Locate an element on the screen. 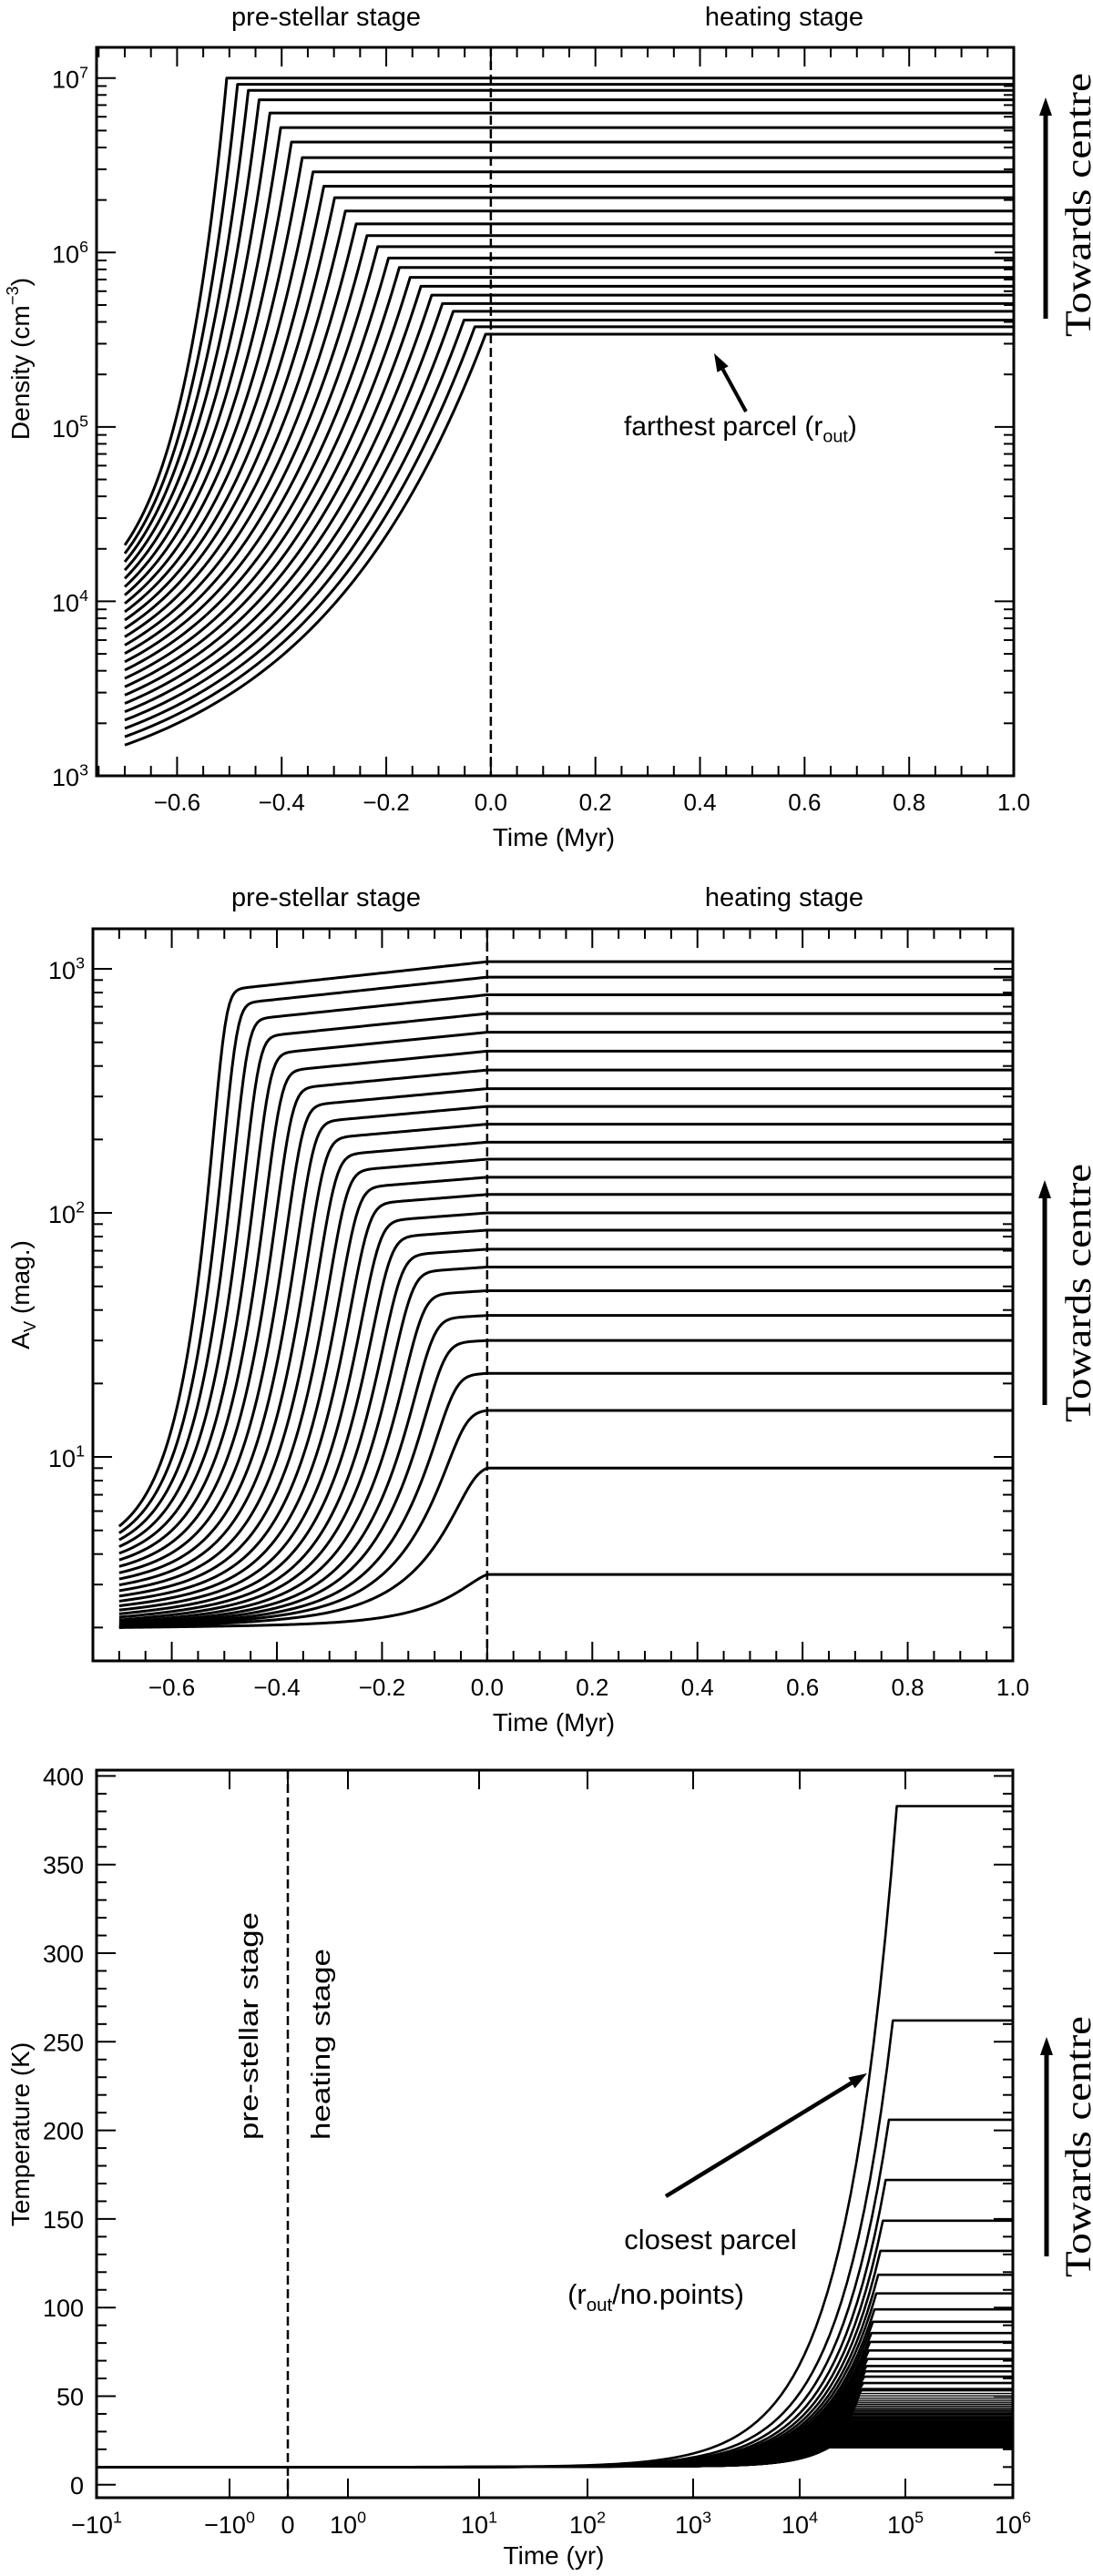 The width and height of the screenshot is (1093, 2576). y-tick-label: 10⁵ is located at coordinates (70, 427).